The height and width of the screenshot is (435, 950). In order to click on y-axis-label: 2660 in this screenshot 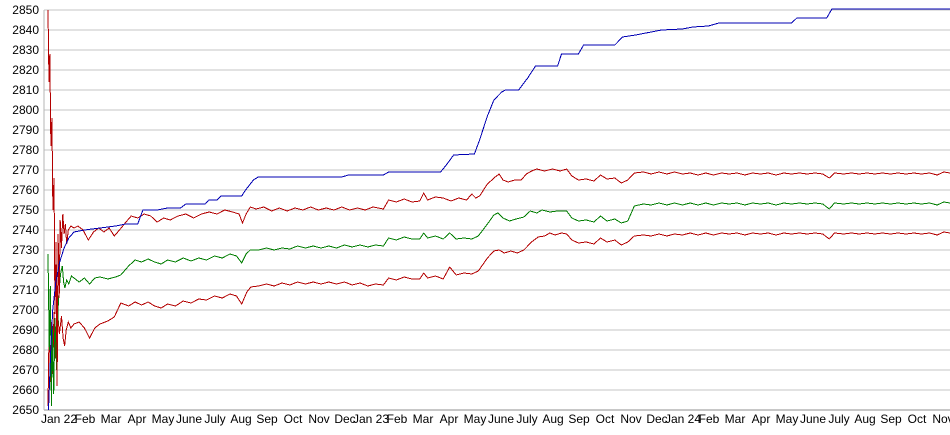, I will do `click(25, 390)`.